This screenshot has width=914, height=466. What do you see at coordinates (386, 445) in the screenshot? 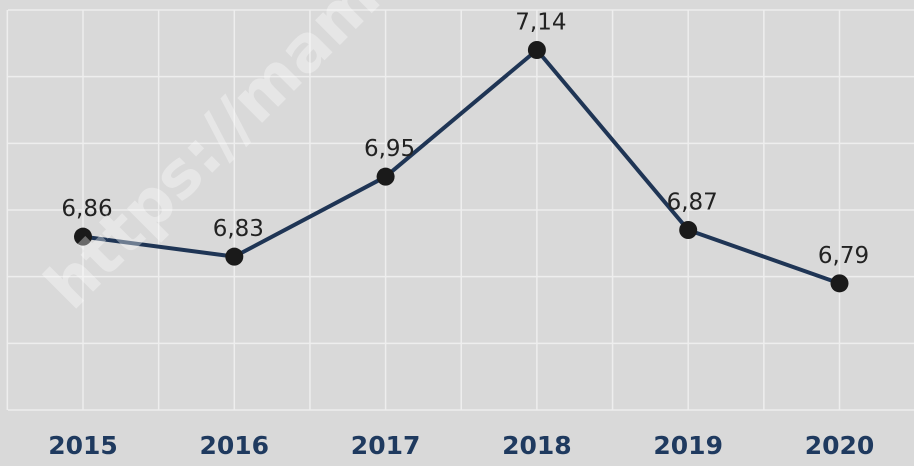
I see `x-tick-label: 2017` at bounding box center [386, 445].